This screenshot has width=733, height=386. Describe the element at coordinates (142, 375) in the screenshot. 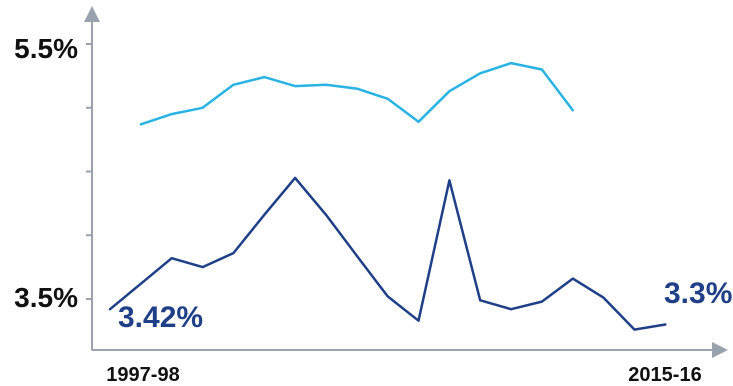

I see `x-tick-label-start: 1997-98` at that location.